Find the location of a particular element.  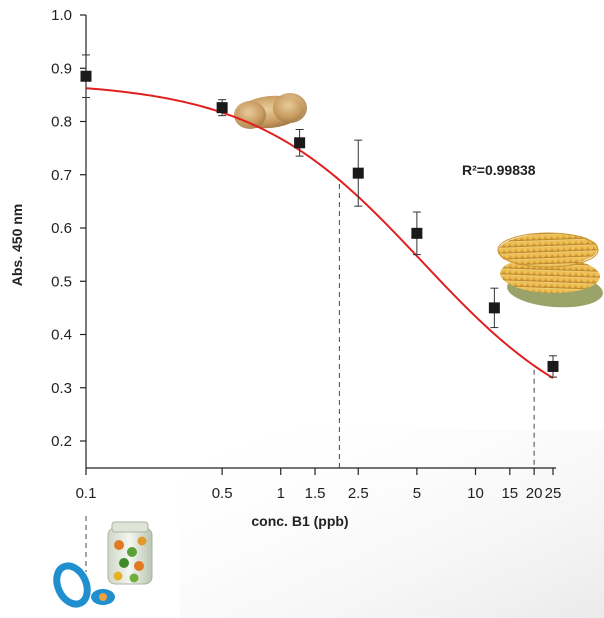

x-tick-label: 15 is located at coordinates (509, 493).